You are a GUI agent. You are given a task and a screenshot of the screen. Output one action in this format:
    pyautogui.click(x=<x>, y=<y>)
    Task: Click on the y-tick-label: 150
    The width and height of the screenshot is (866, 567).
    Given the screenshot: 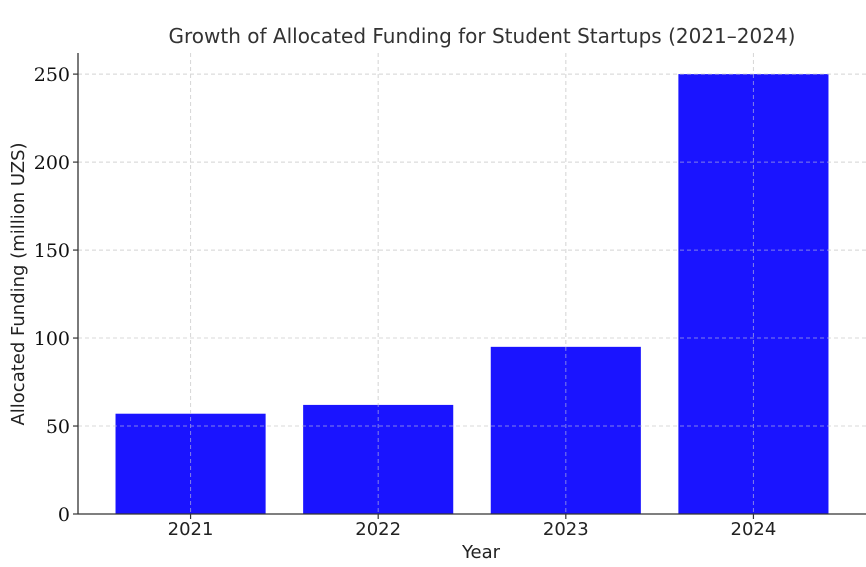 What is the action you would take?
    pyautogui.click(x=52, y=251)
    